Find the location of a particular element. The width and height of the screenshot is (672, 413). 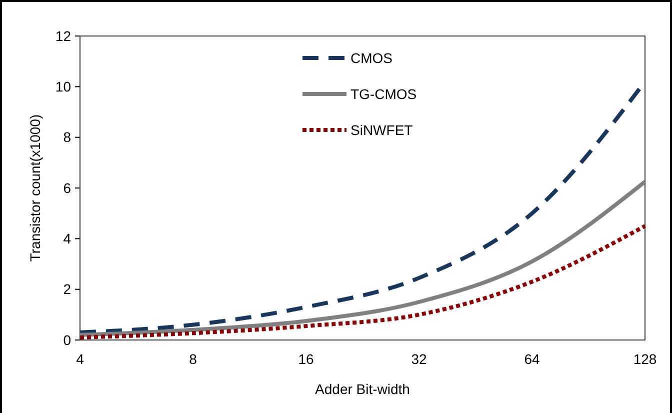

y-tick-label: 8 is located at coordinates (67, 137).